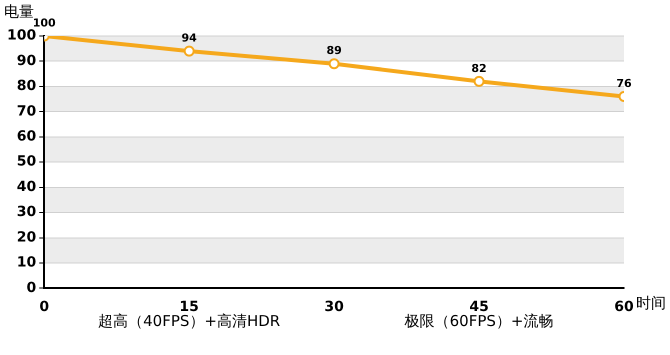  What do you see at coordinates (44, 23) in the screenshot?
I see `data-label: 100` at bounding box center [44, 23].